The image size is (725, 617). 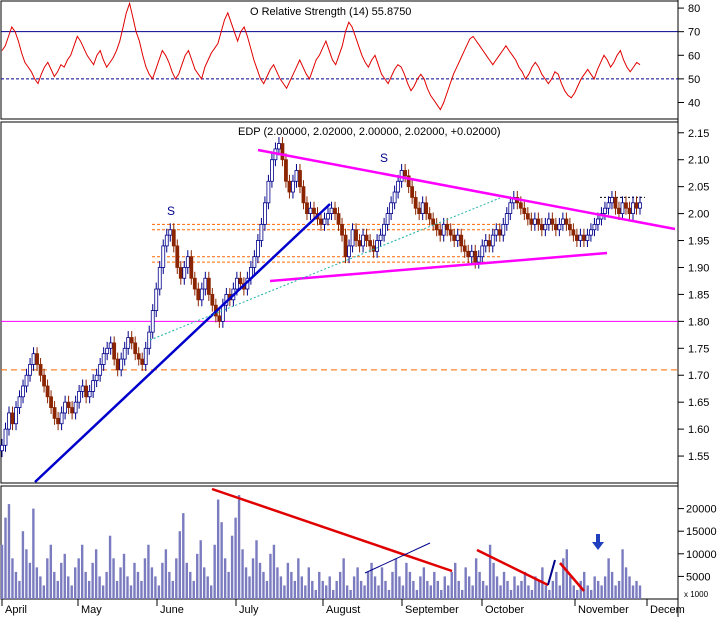 I want to click on volume-tick-label: 15000, so click(x=701, y=532).